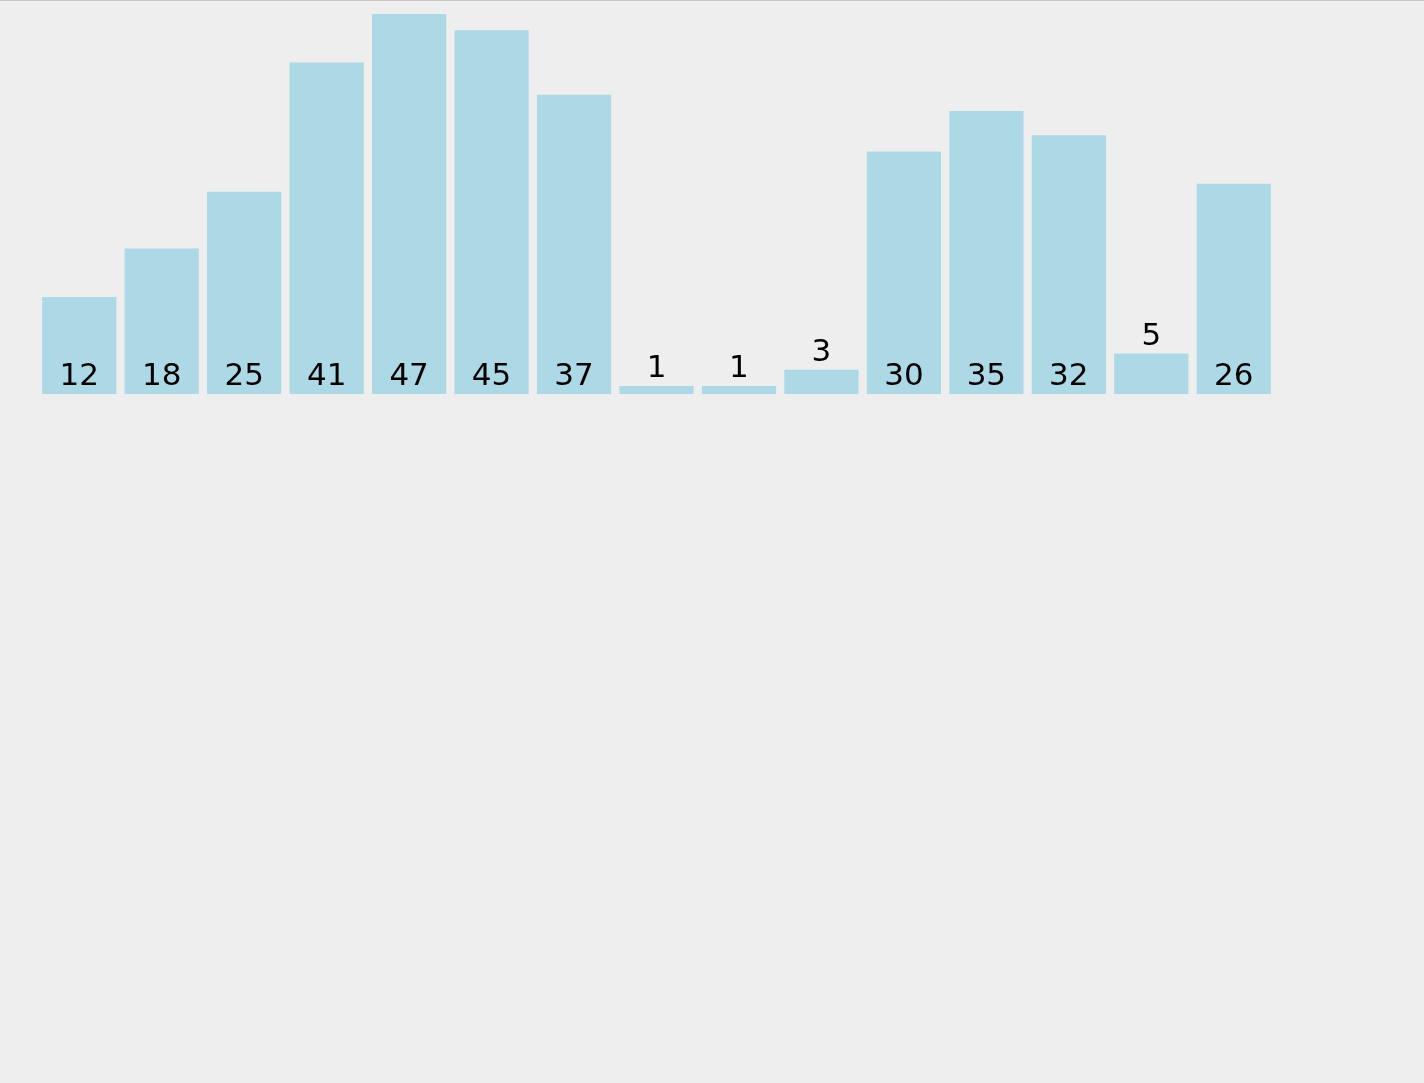 The image size is (1424, 1083). I want to click on data-label: 37, so click(574, 374).